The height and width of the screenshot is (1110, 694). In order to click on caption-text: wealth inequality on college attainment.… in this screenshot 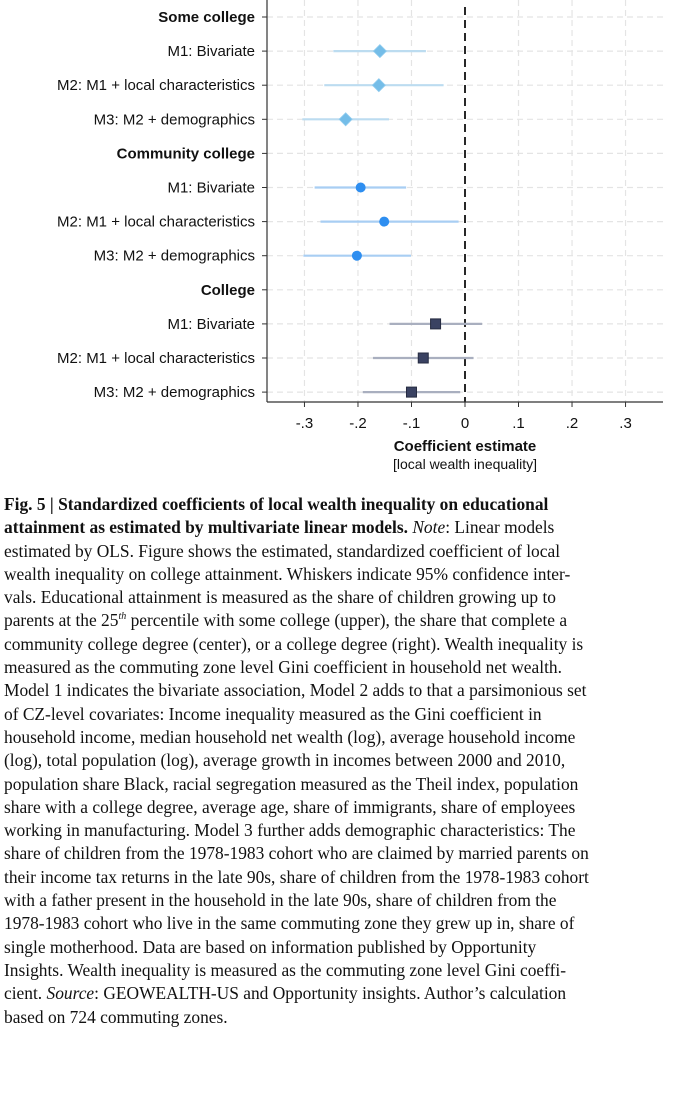, I will do `click(287, 573)`.